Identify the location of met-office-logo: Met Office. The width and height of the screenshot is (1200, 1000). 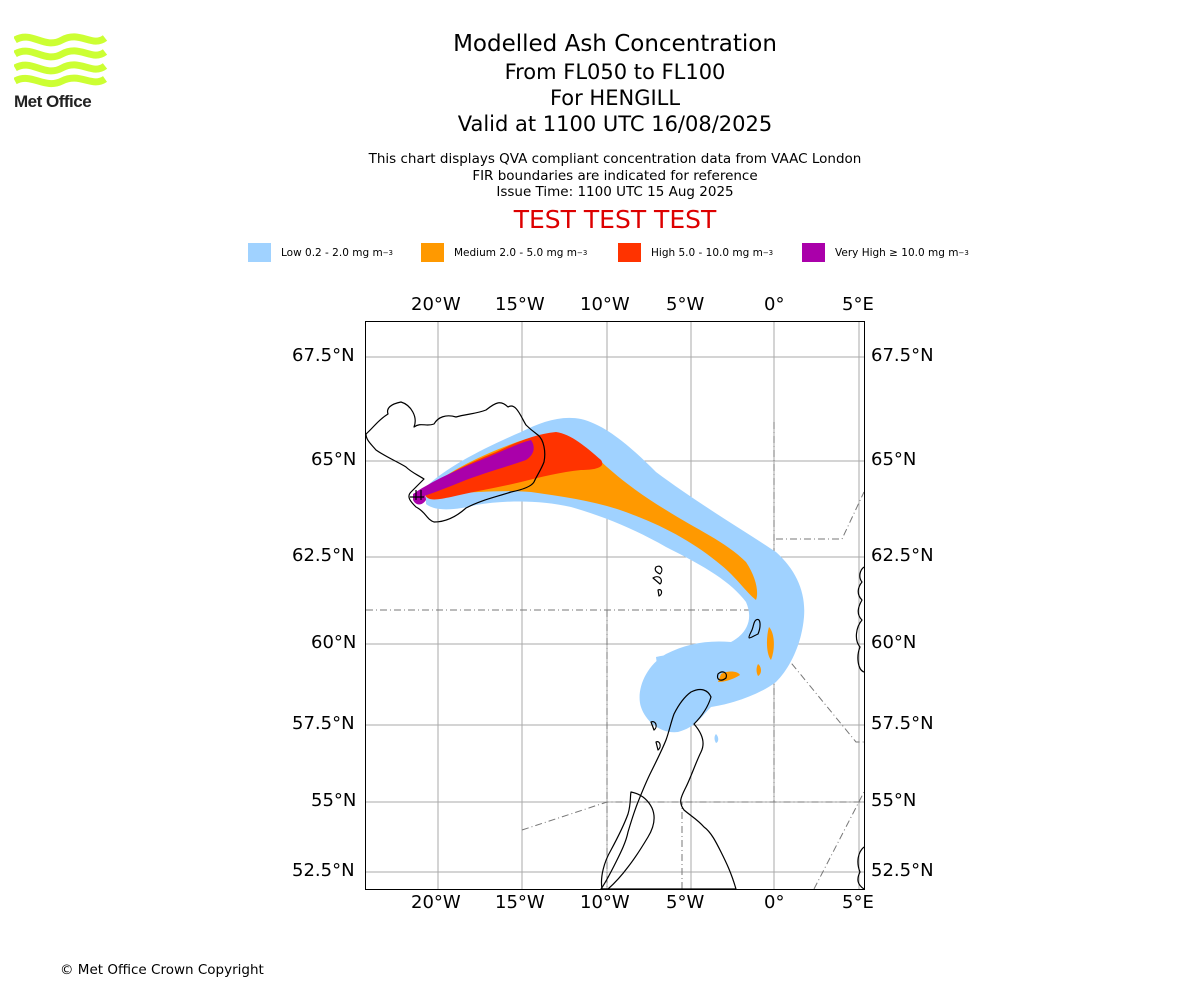
(61, 72).